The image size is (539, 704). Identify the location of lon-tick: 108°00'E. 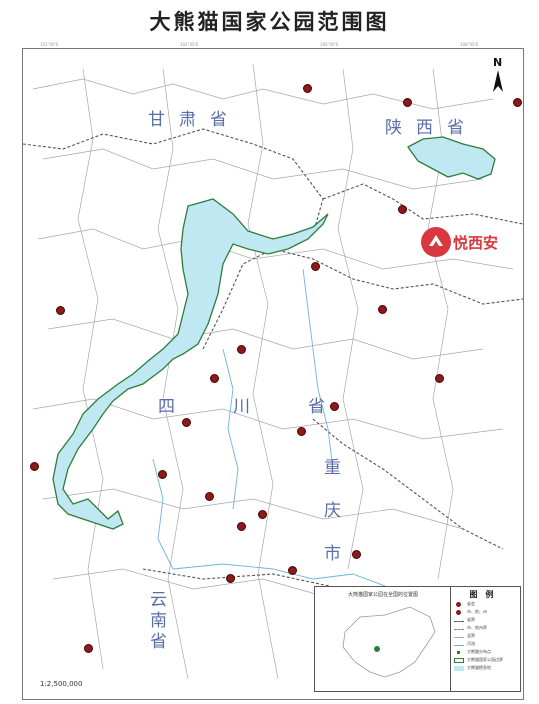
(469, 44).